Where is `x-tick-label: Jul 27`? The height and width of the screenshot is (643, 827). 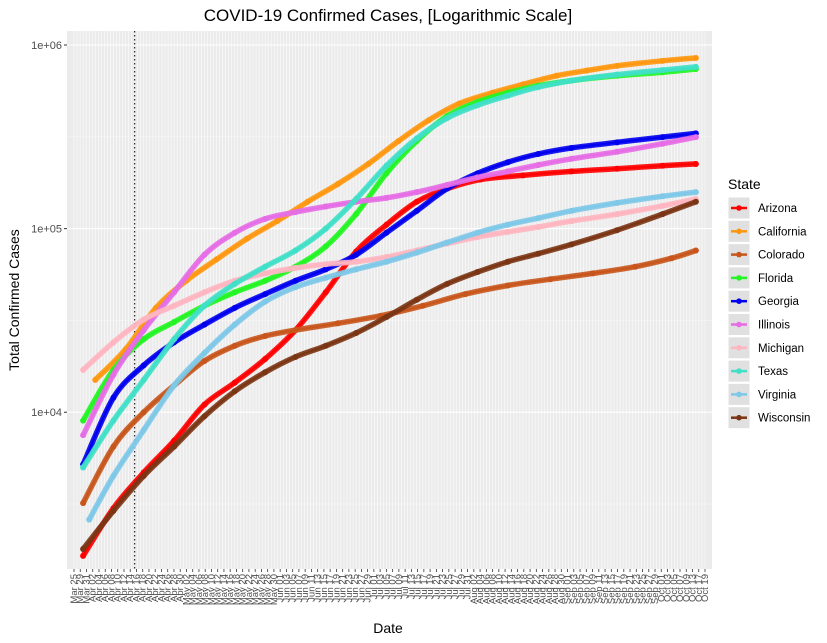
x-tick-label: Jul 27 is located at coordinates (455, 586).